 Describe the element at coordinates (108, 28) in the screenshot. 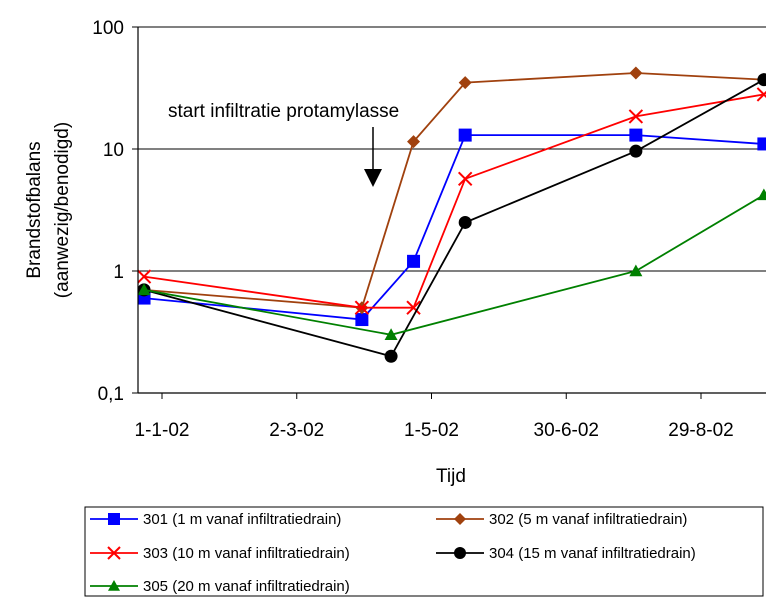

I see `y-tick-label: 100` at that location.